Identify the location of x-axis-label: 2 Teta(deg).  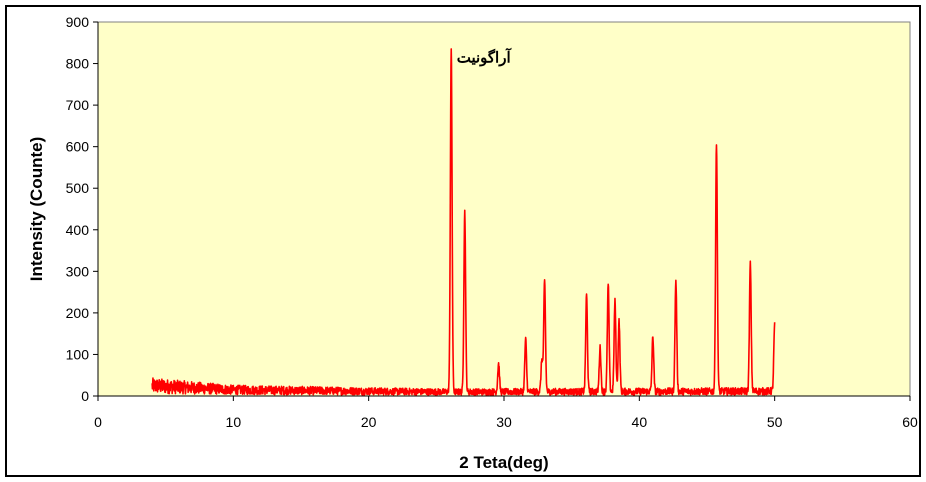
(503, 462).